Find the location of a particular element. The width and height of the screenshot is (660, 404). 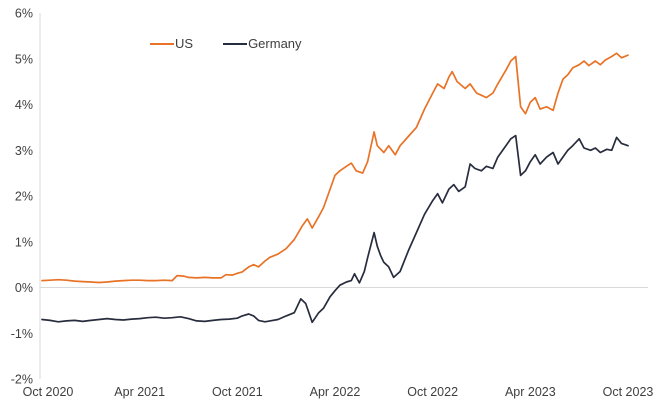

y-axis-label: 2% is located at coordinates (24, 197).